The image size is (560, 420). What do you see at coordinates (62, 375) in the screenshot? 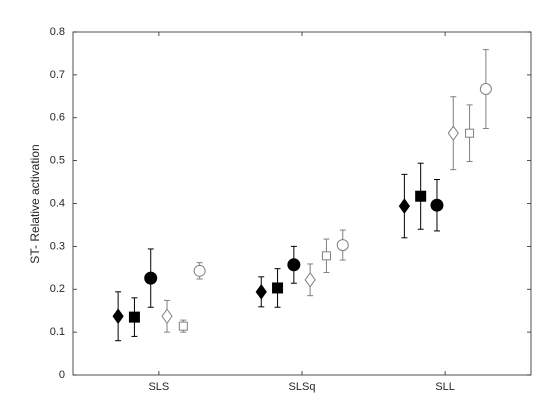
I see `y-tick-label: 0` at bounding box center [62, 375].